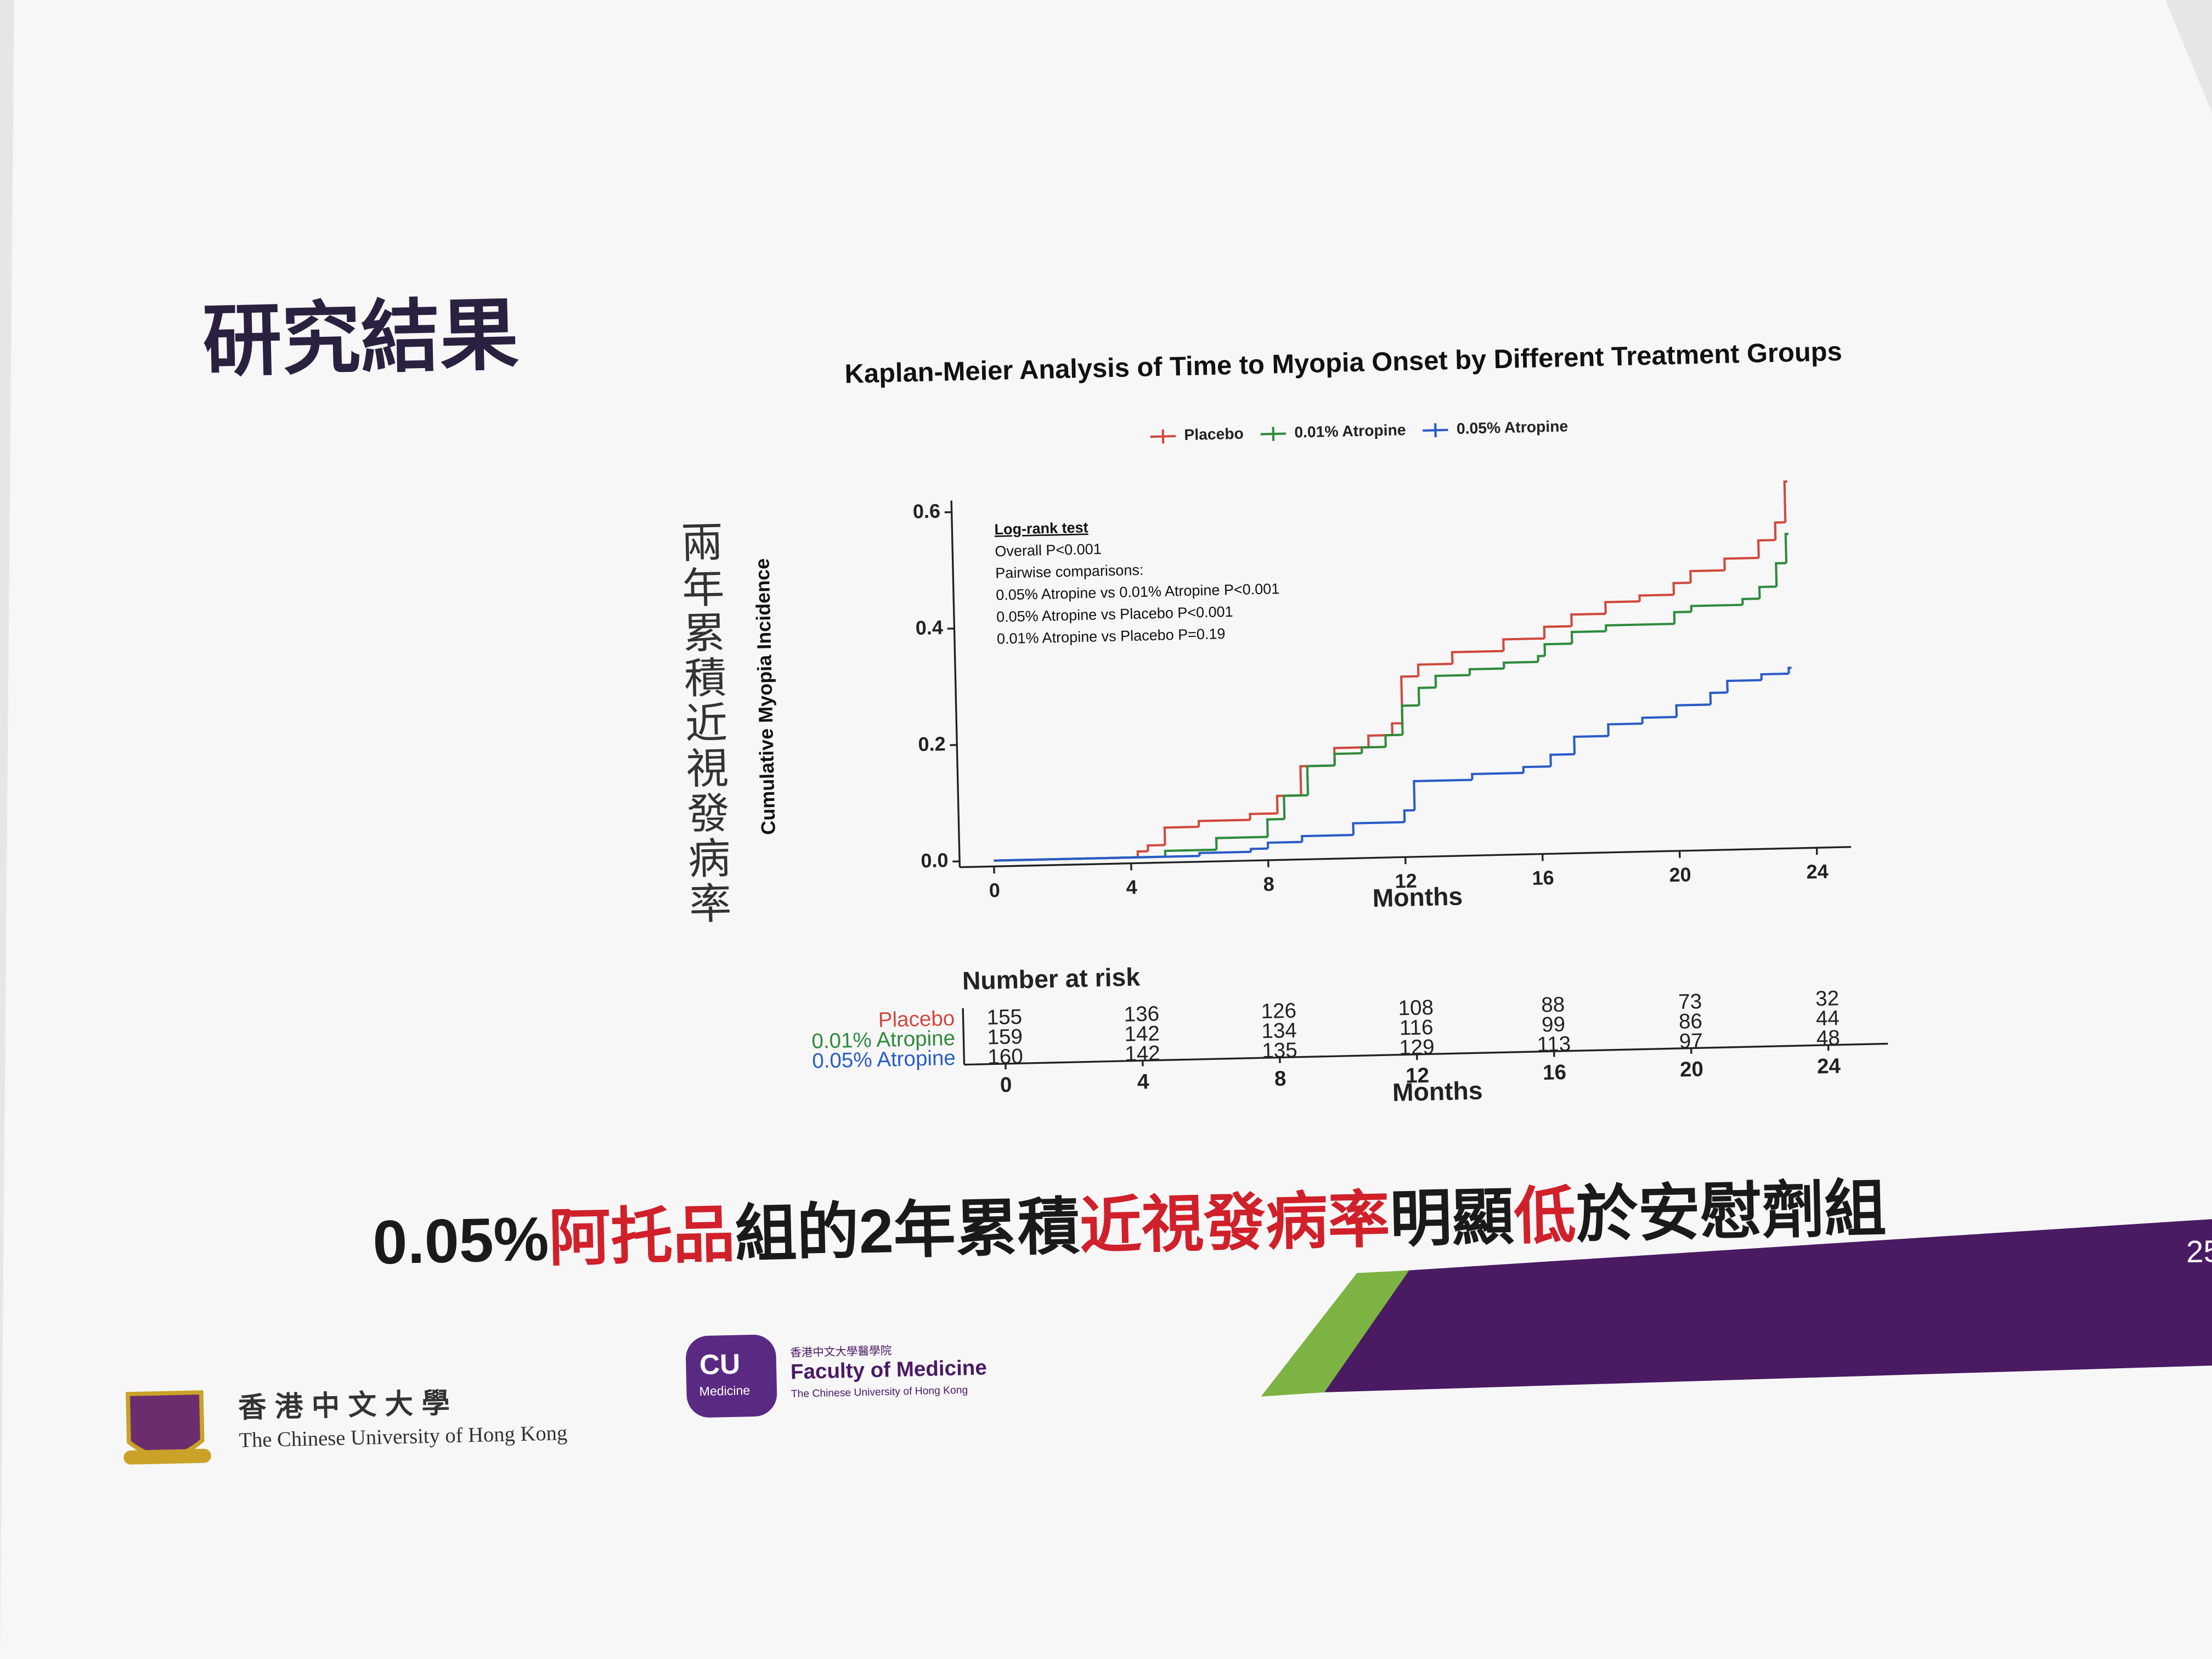  What do you see at coordinates (1416, 1008) in the screenshot?
I see `risk-count: 108` at bounding box center [1416, 1008].